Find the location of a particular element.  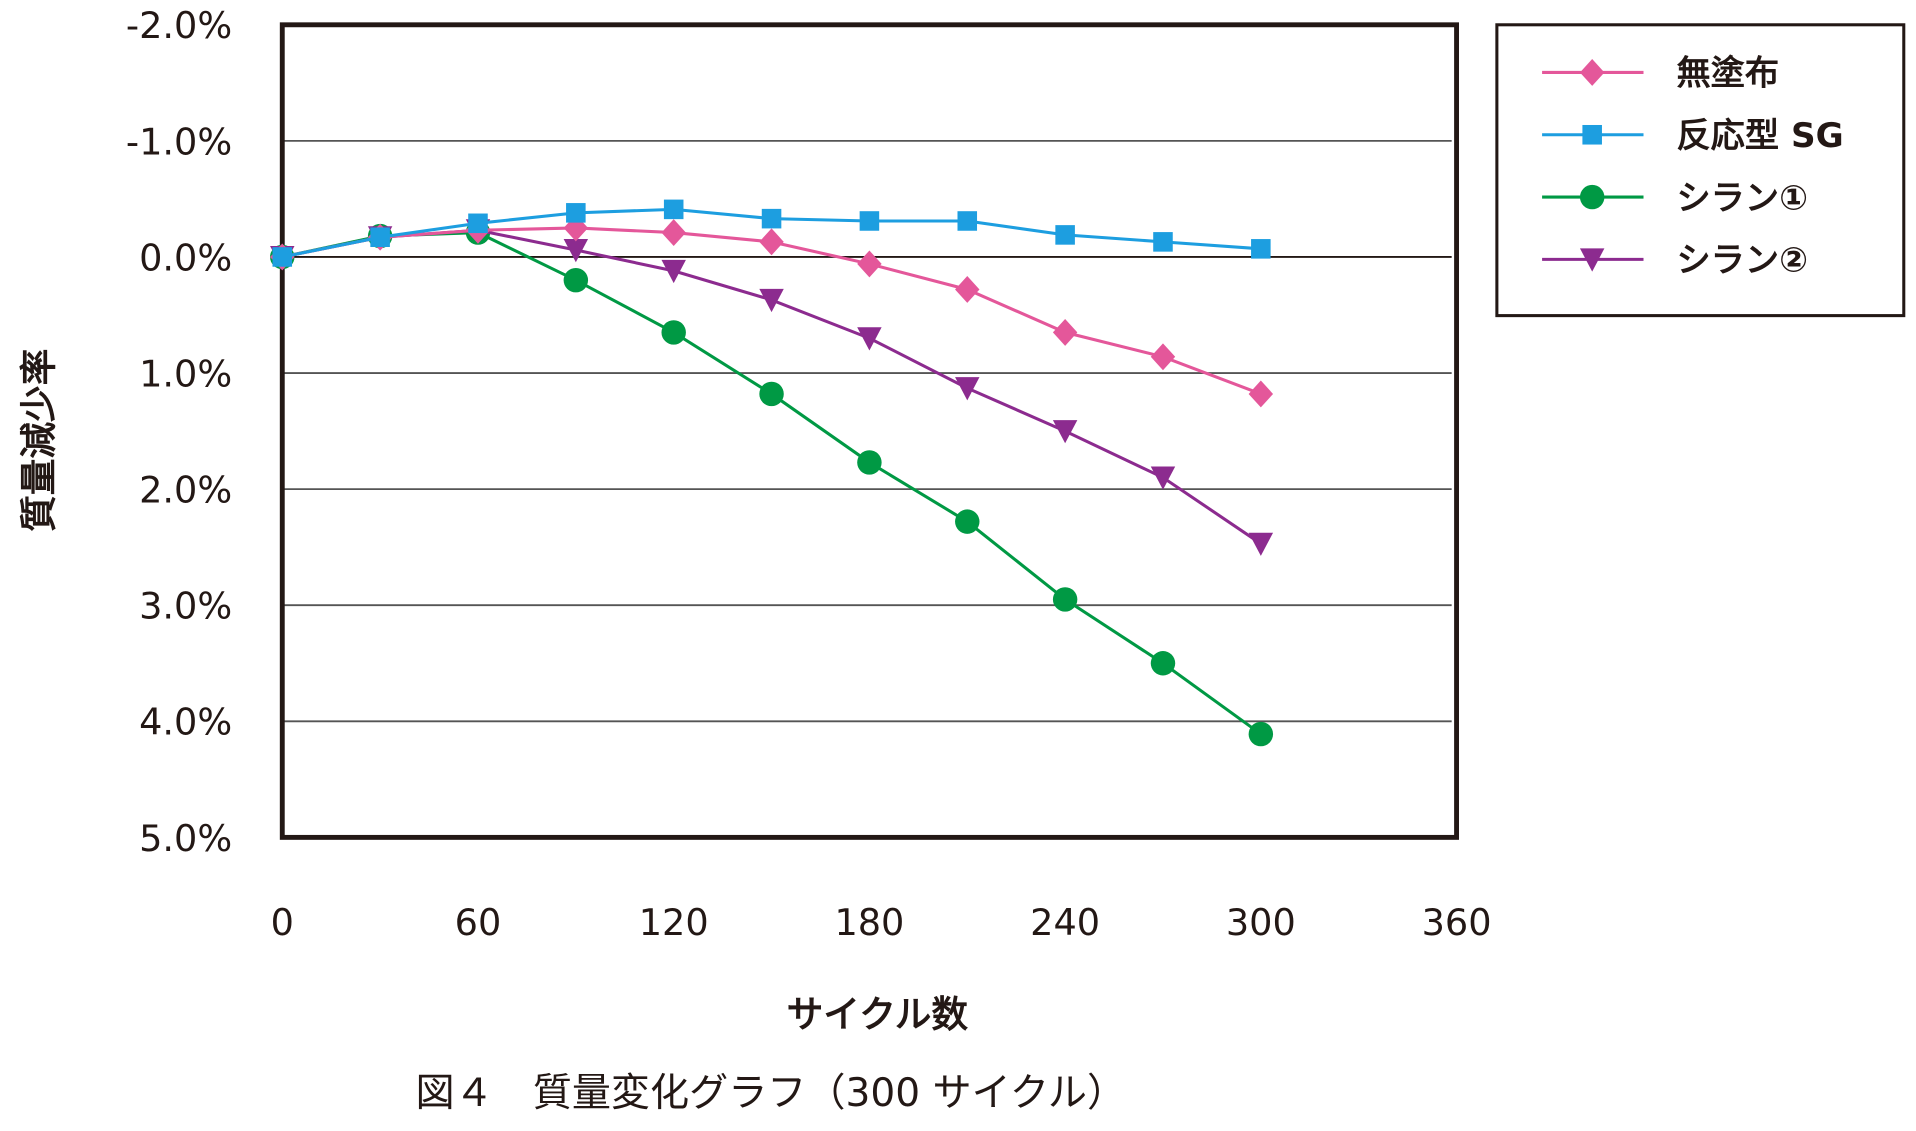

x-tick-label: 120 is located at coordinates (674, 922).